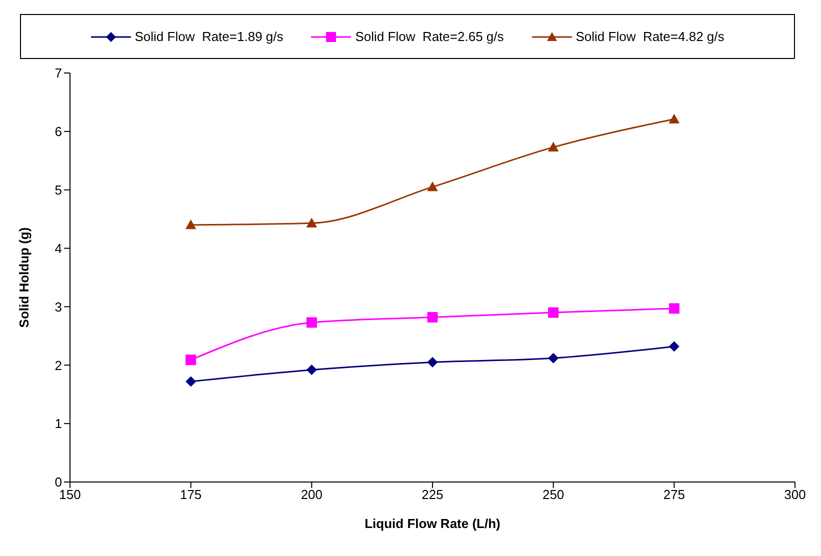 This screenshot has height=556, width=821. Describe the element at coordinates (58, 424) in the screenshot. I see `y-tick-label: 1` at that location.